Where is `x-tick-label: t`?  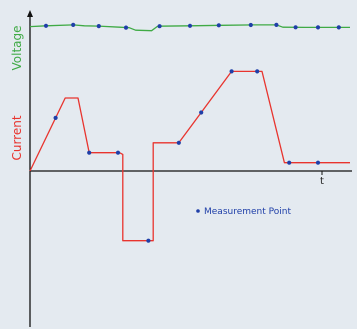 x-tick-label: t is located at coordinates (322, 181).